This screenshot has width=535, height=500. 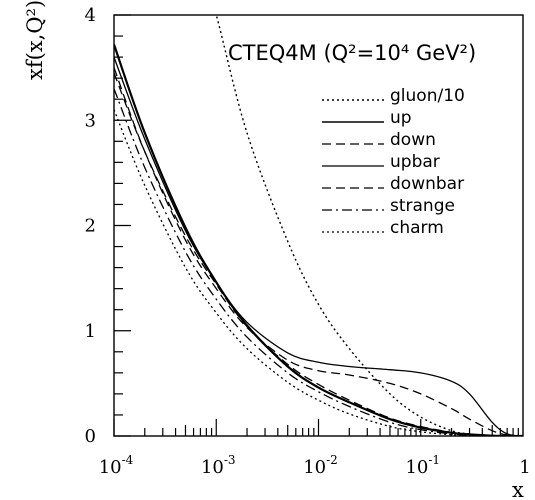 What do you see at coordinates (90, 226) in the screenshot?
I see `y-tick-label: 2` at bounding box center [90, 226].